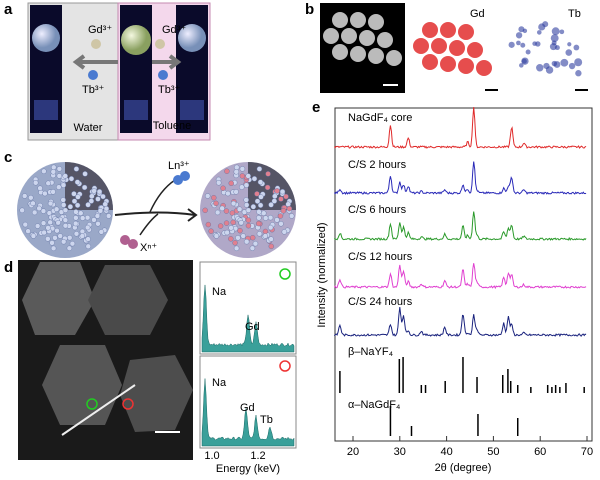 Image resolution: width=600 pixels, height=480 pixels. I want to click on trace-label: C/S 2 hours, so click(377, 165).